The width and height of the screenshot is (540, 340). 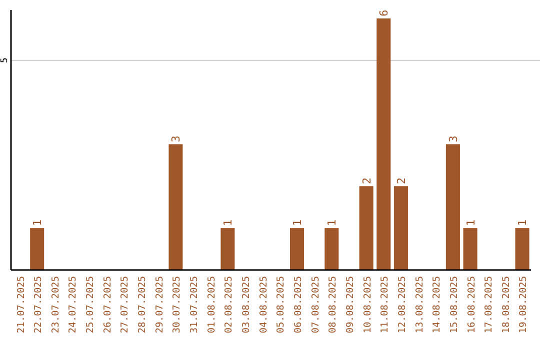 What do you see at coordinates (21, 305) in the screenshot?
I see `x-tick-label: 21.07.2025` at bounding box center [21, 305].